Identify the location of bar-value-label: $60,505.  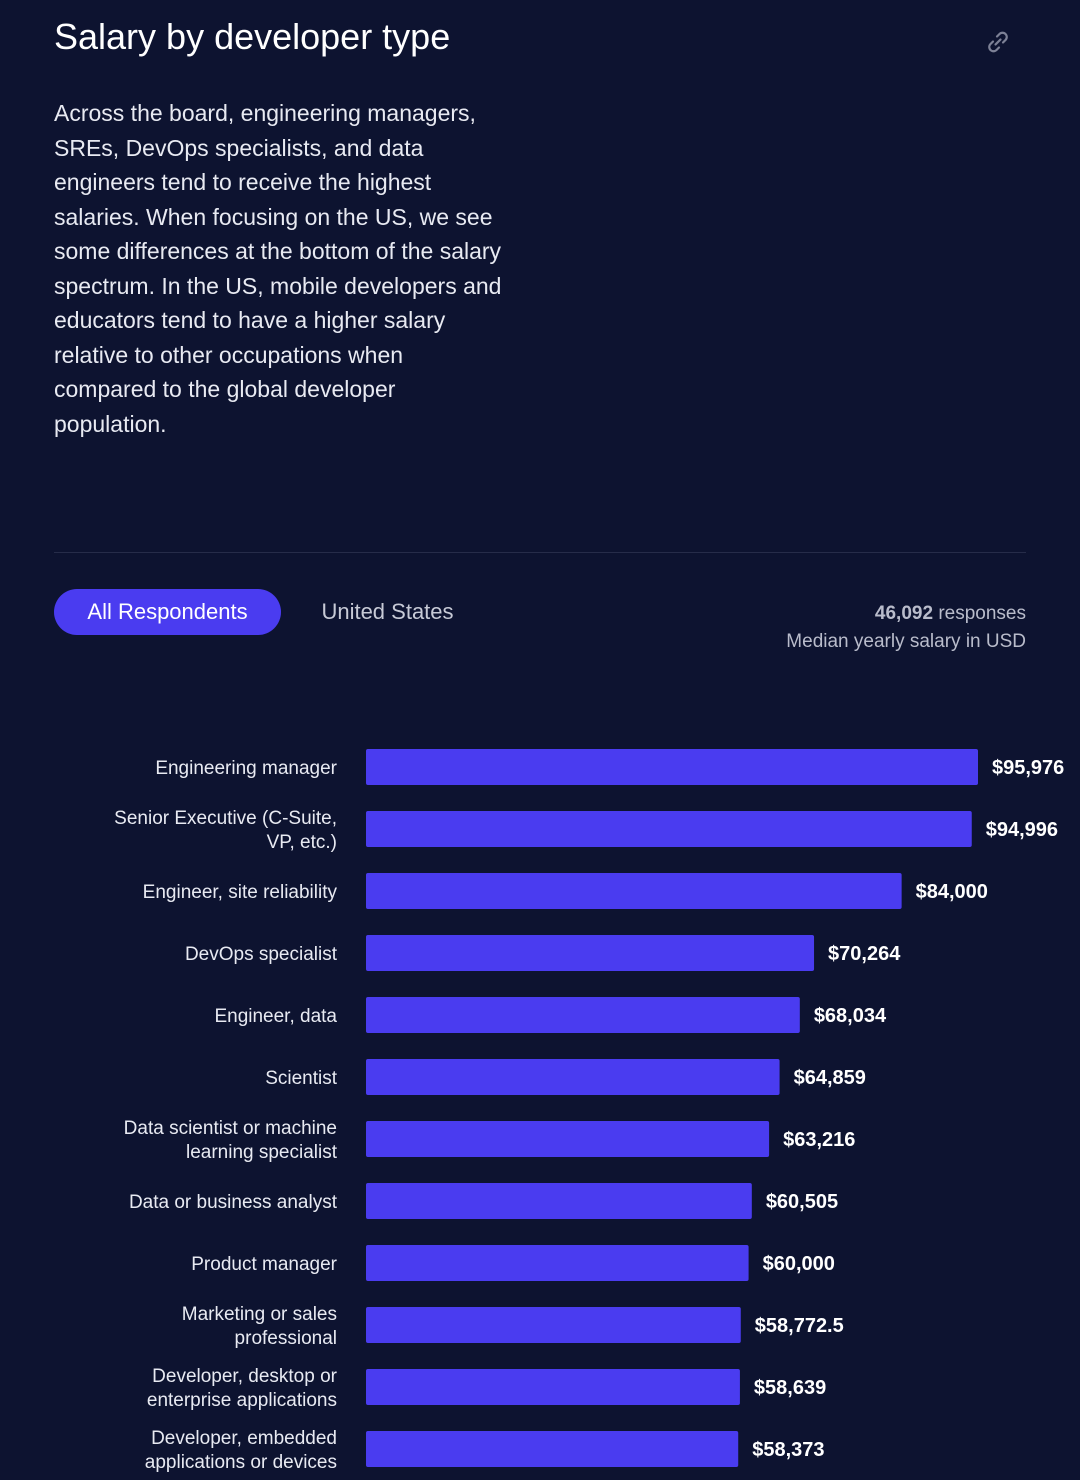
(802, 1202).